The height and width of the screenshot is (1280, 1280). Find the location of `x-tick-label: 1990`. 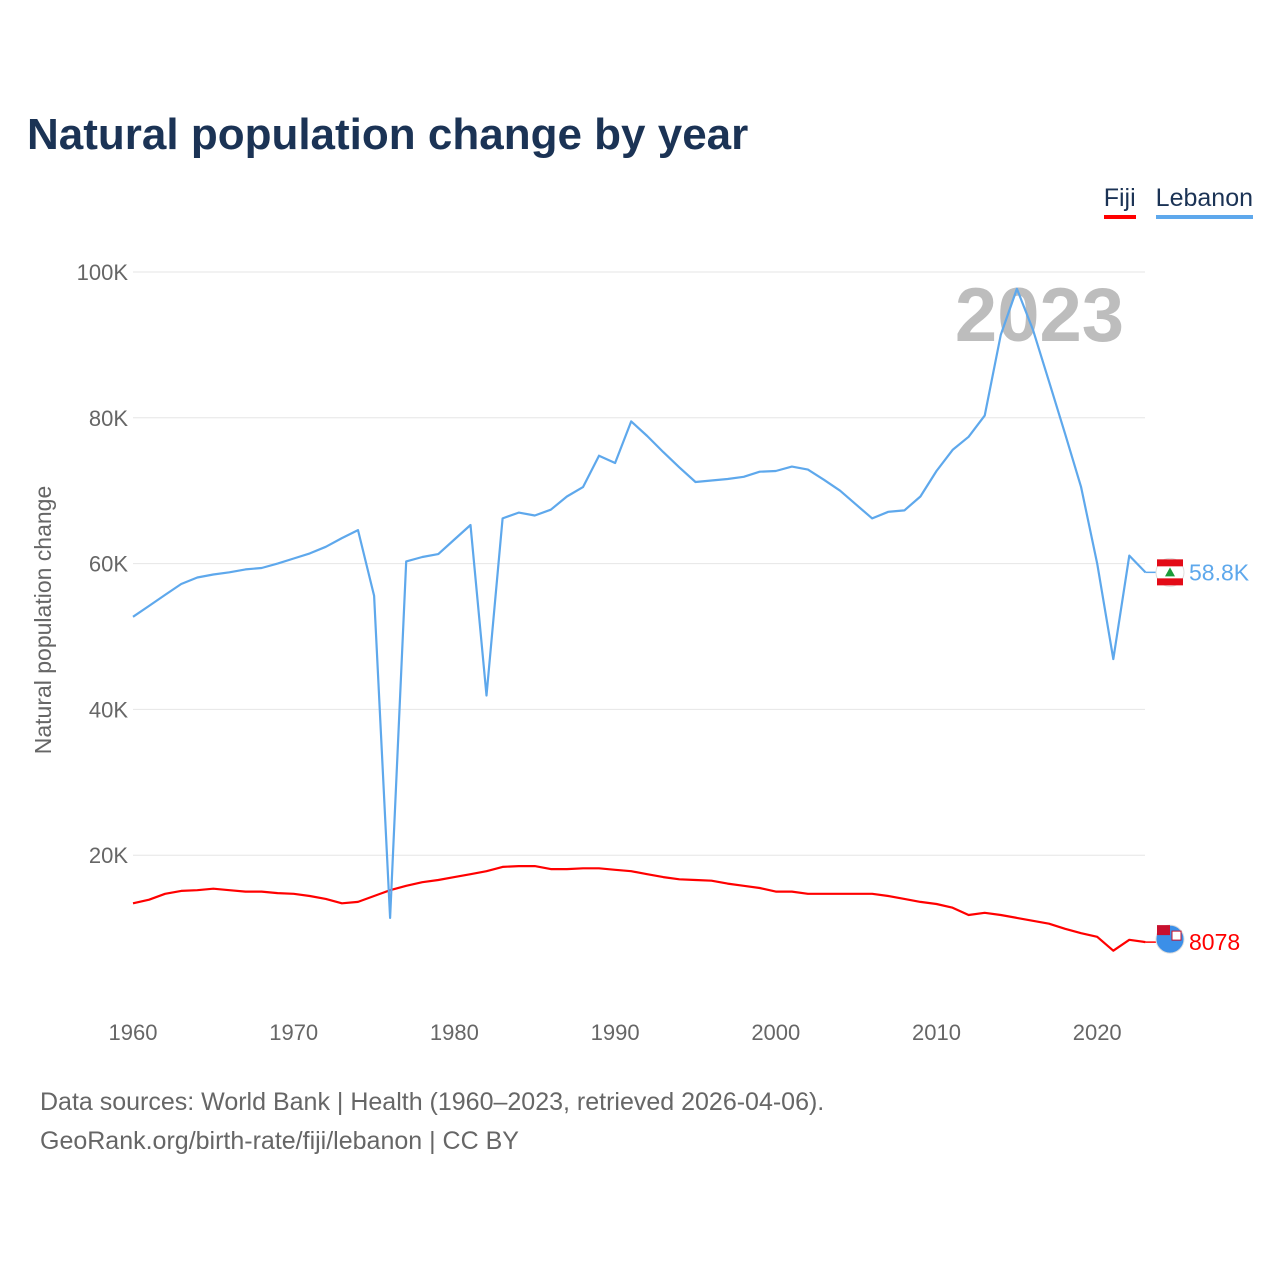

x-tick-label: 1990 is located at coordinates (615, 1032).